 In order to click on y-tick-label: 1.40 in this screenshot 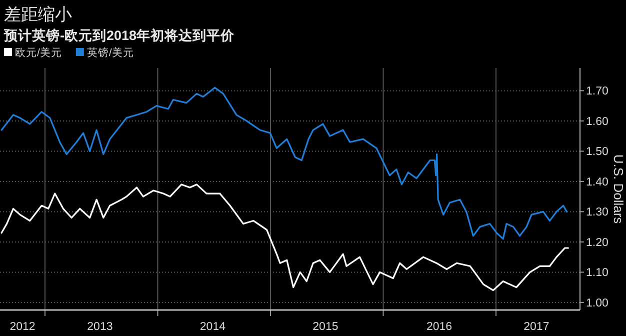, I will do `click(597, 182)`.